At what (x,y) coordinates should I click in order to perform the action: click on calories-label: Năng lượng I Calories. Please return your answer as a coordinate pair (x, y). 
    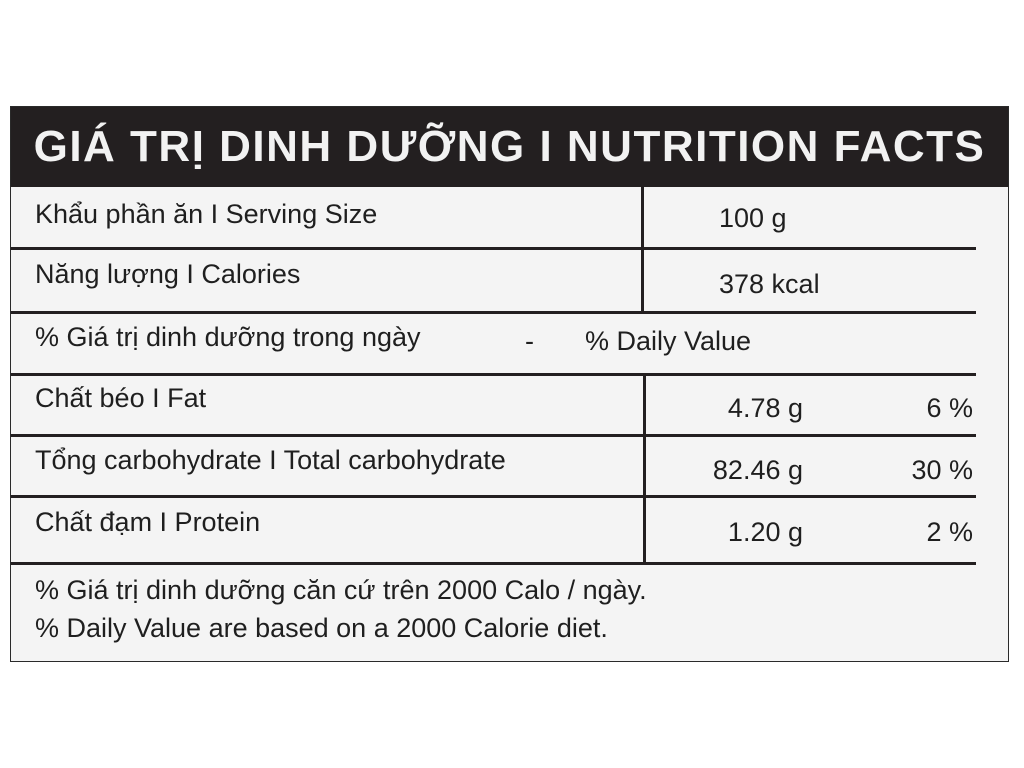
    Looking at the image, I should click on (168, 274).